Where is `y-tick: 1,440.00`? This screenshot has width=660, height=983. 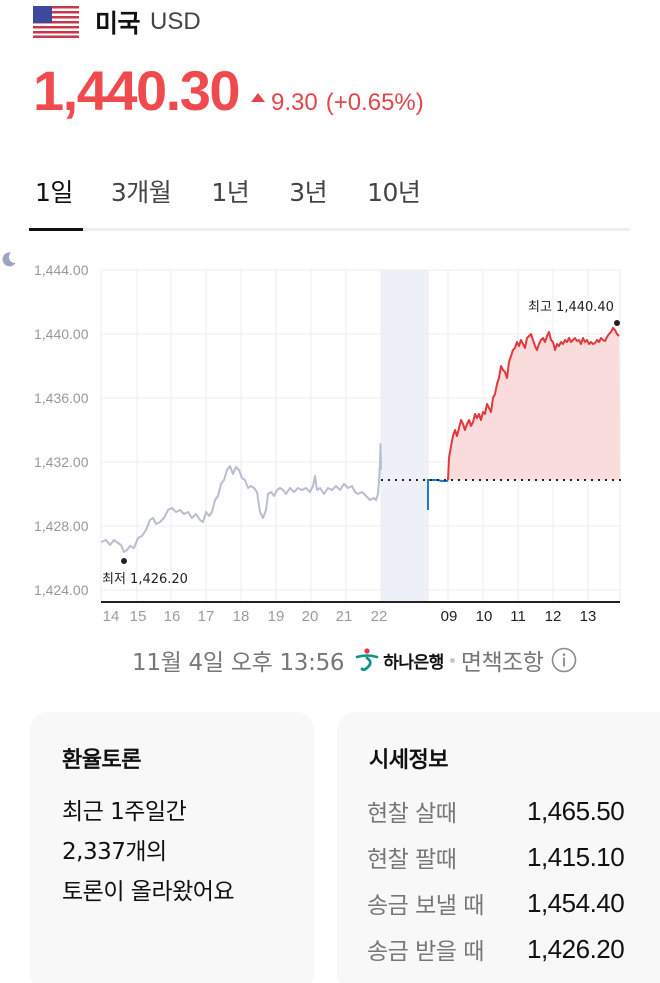
y-tick: 1,440.00 is located at coordinates (61, 334).